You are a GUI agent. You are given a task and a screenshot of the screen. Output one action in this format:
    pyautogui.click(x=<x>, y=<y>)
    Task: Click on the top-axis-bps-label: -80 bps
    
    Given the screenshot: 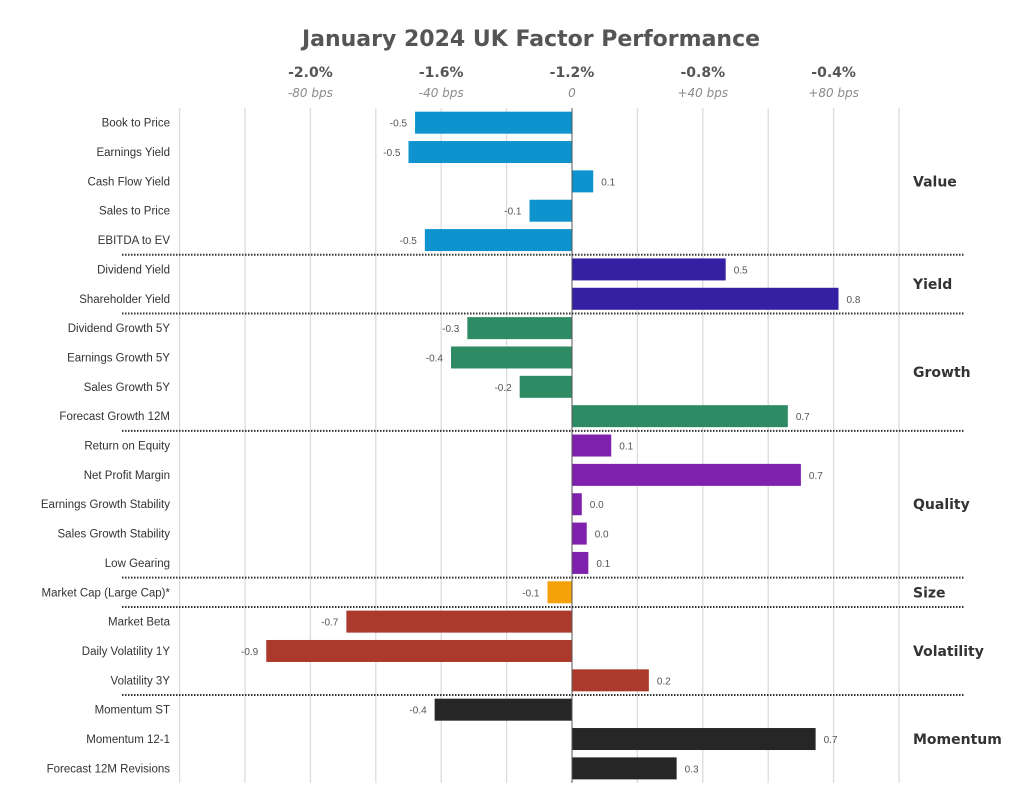 What is the action you would take?
    pyautogui.click(x=310, y=93)
    